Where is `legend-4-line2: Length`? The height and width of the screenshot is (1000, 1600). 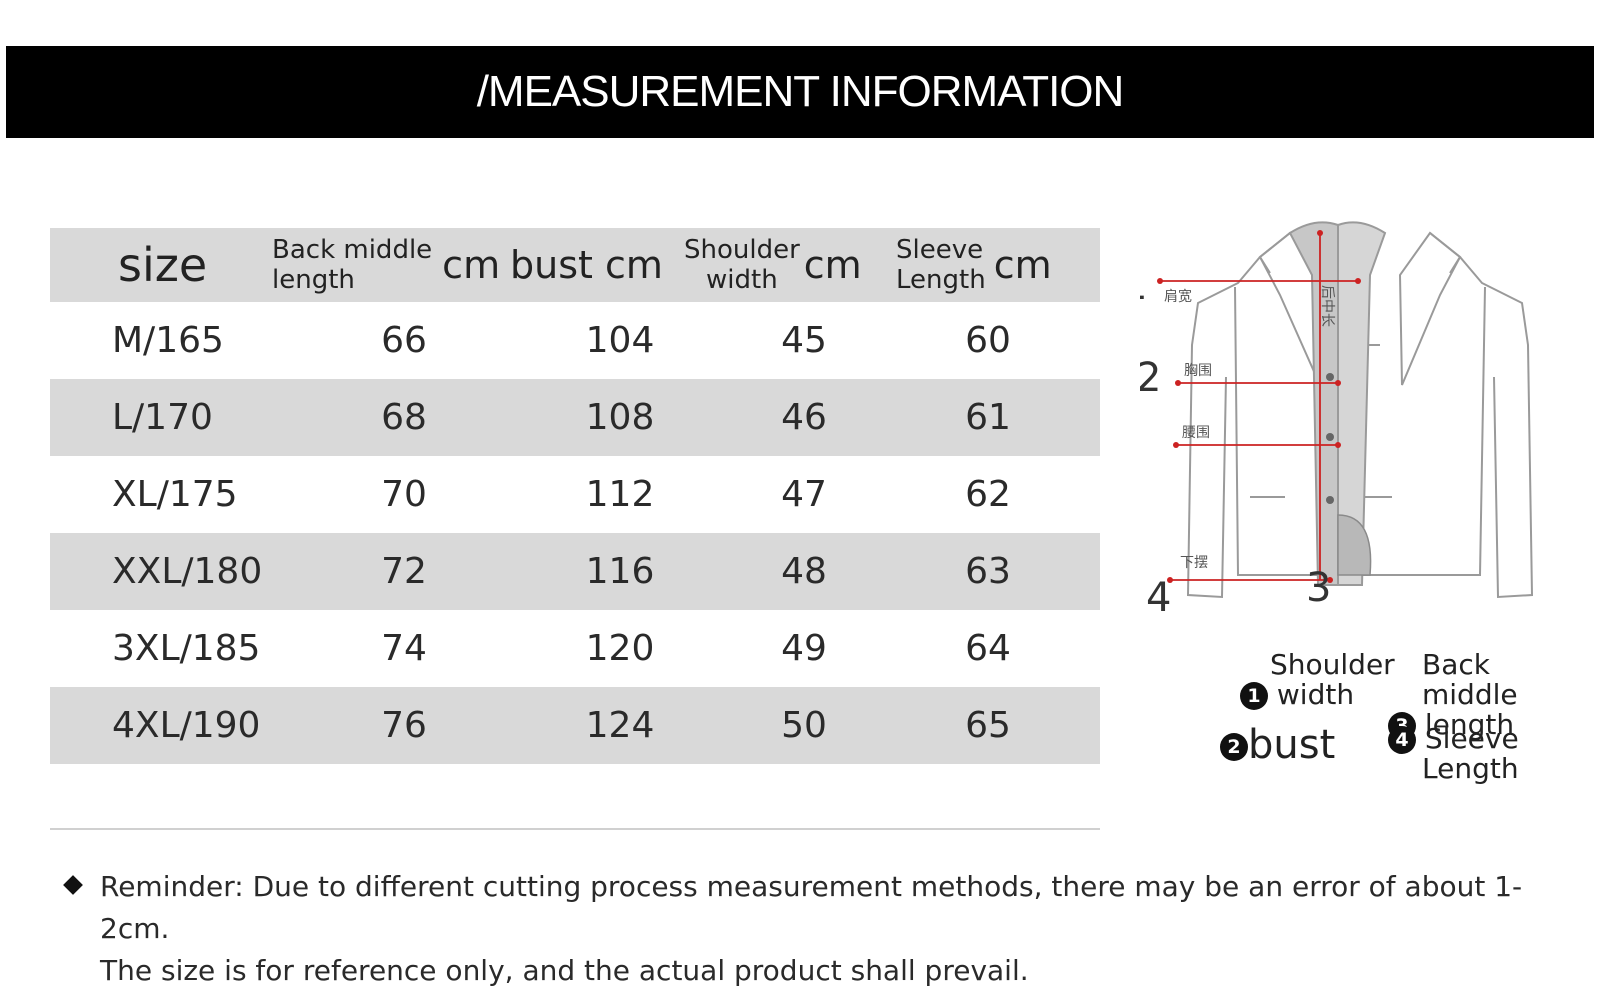
legend-4-line2: Length is located at coordinates (1470, 768).